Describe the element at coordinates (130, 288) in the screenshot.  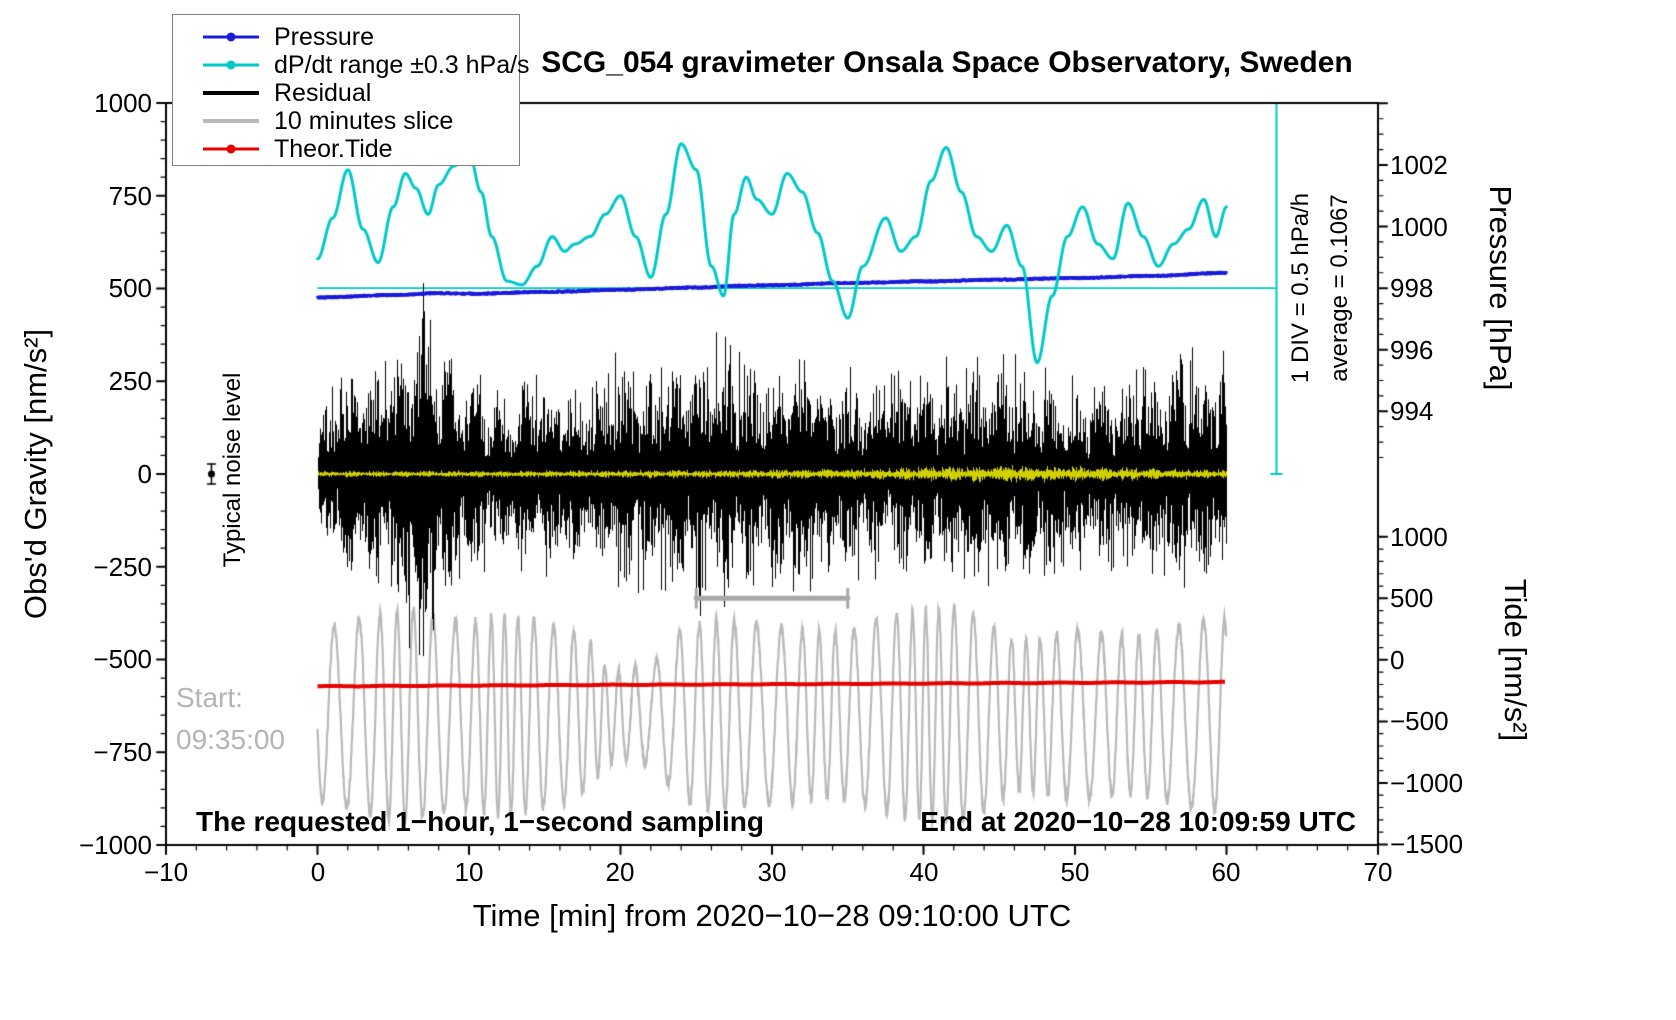
I see `gravity-tick-label: 500` at that location.